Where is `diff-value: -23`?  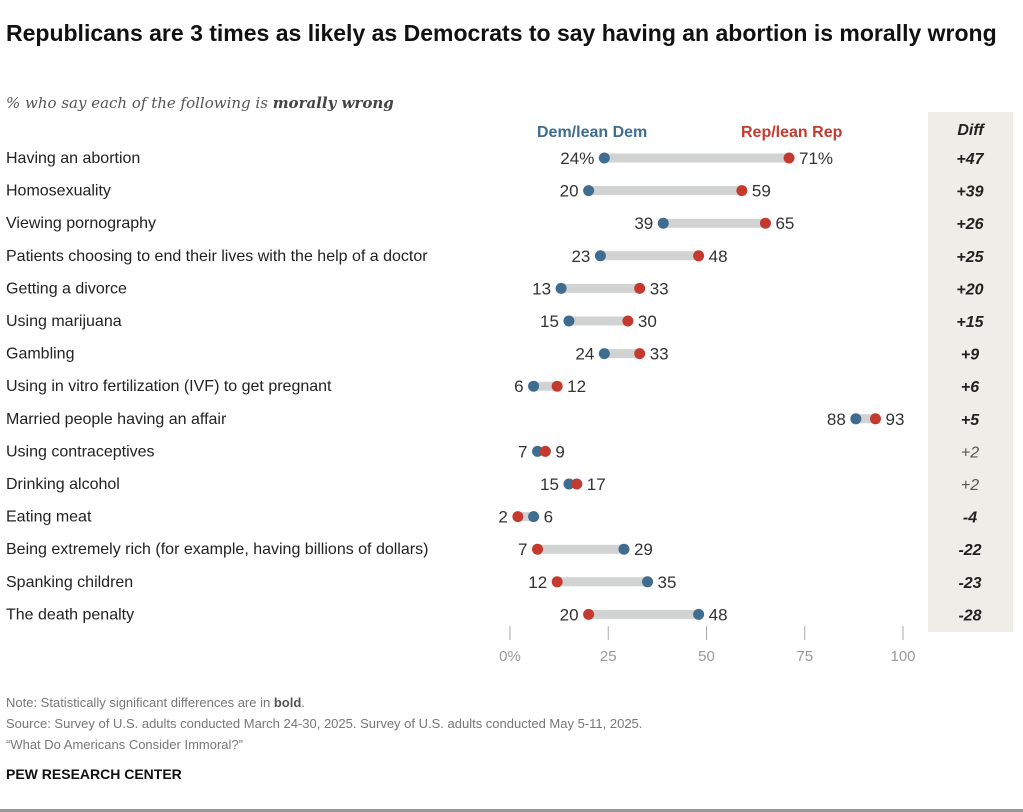 diff-value: -23 is located at coordinates (969, 583).